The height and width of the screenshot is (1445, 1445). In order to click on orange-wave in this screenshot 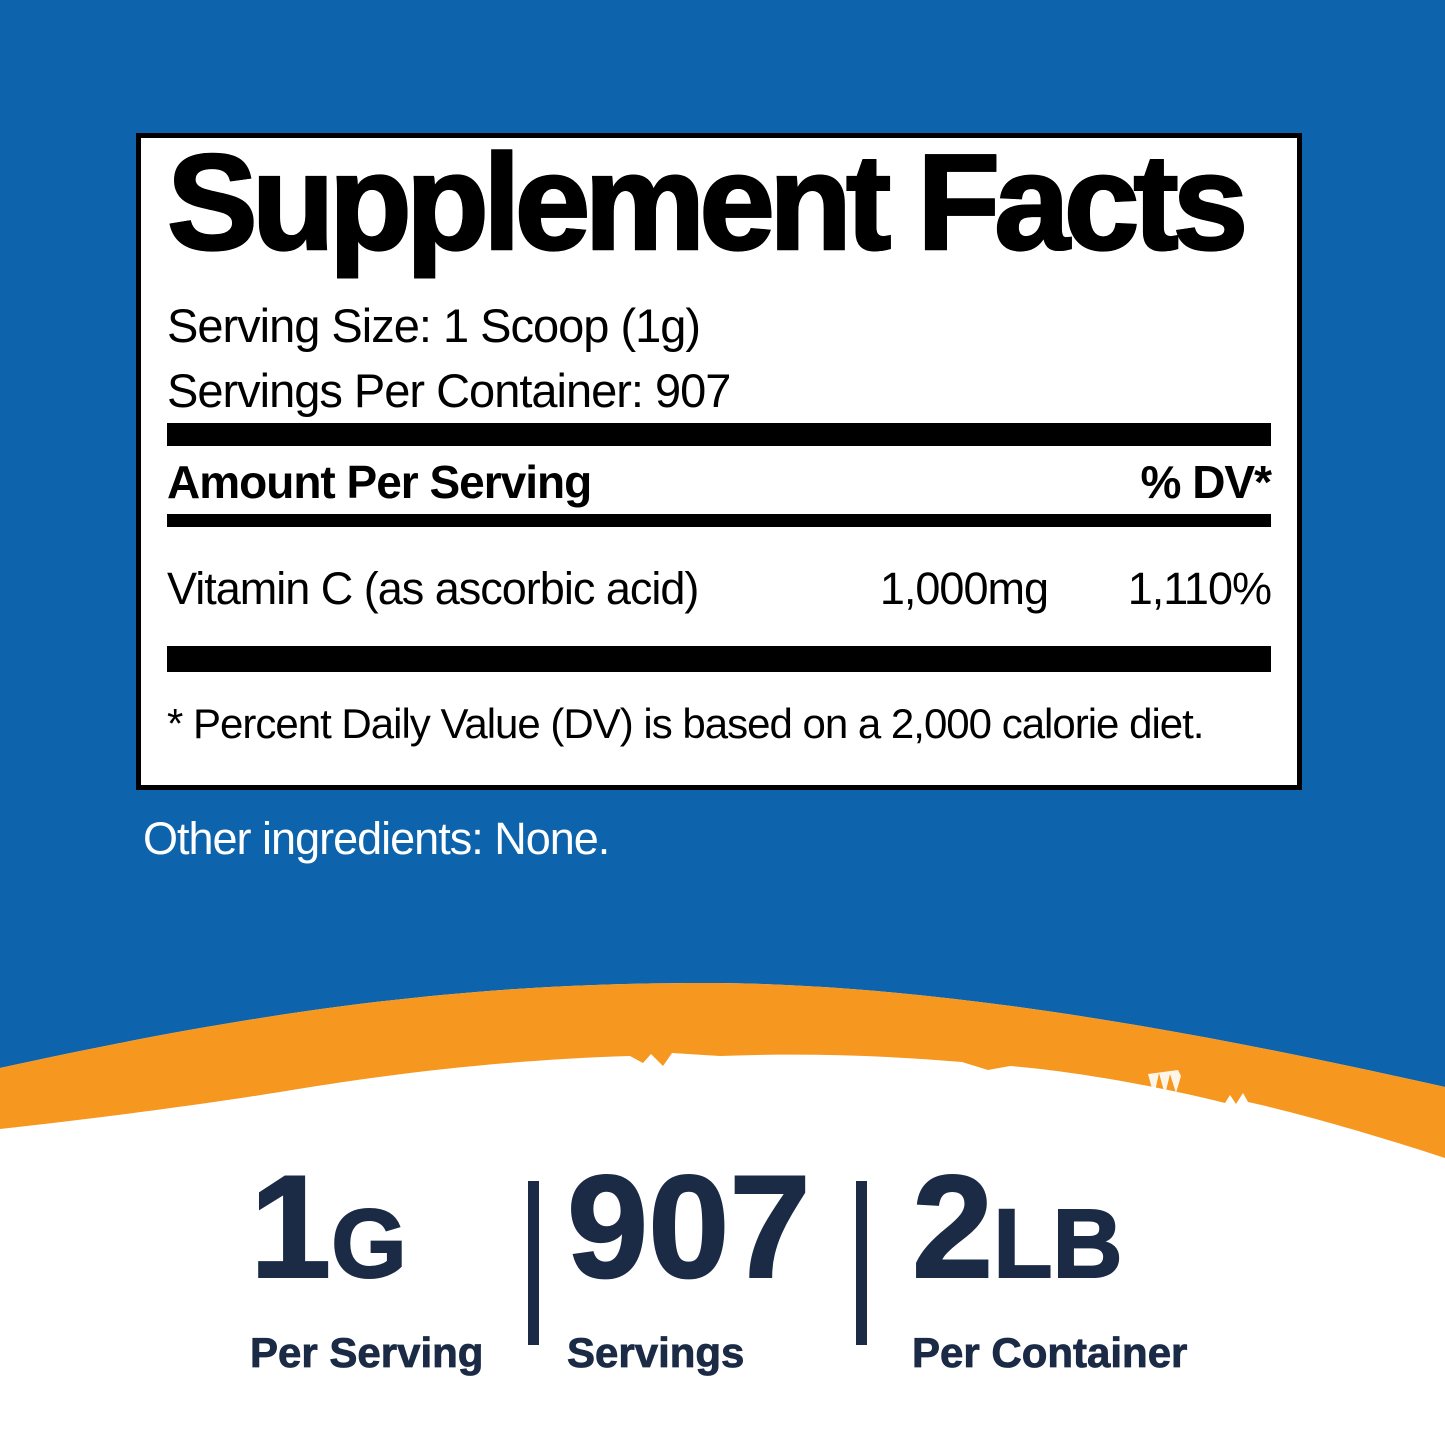, I will do `click(722, 1070)`.